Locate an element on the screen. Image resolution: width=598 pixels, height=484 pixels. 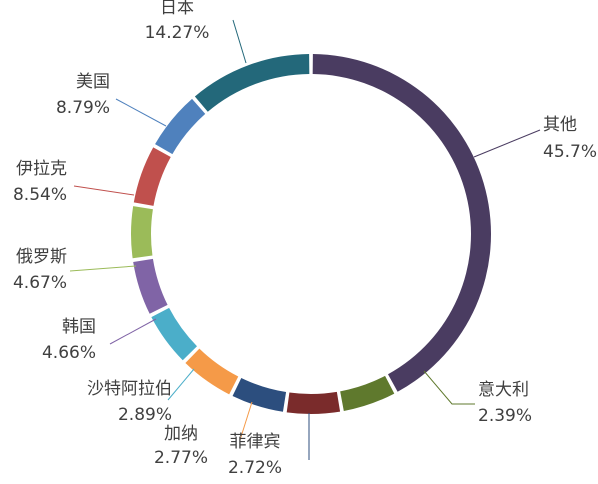
slice-value-label: 2.77% is located at coordinates (181, 458).